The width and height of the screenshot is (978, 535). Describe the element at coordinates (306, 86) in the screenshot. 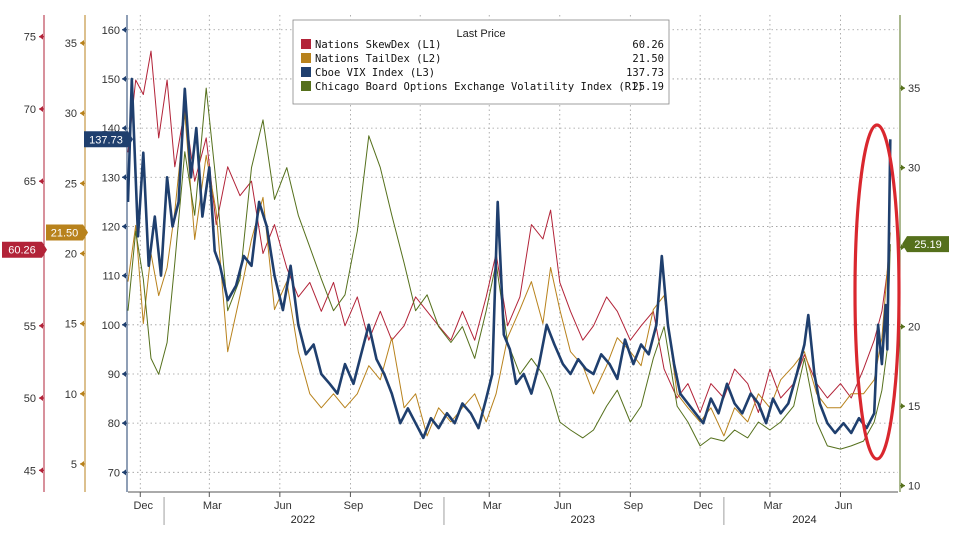

I see `legend-swatch-cboevol` at that location.